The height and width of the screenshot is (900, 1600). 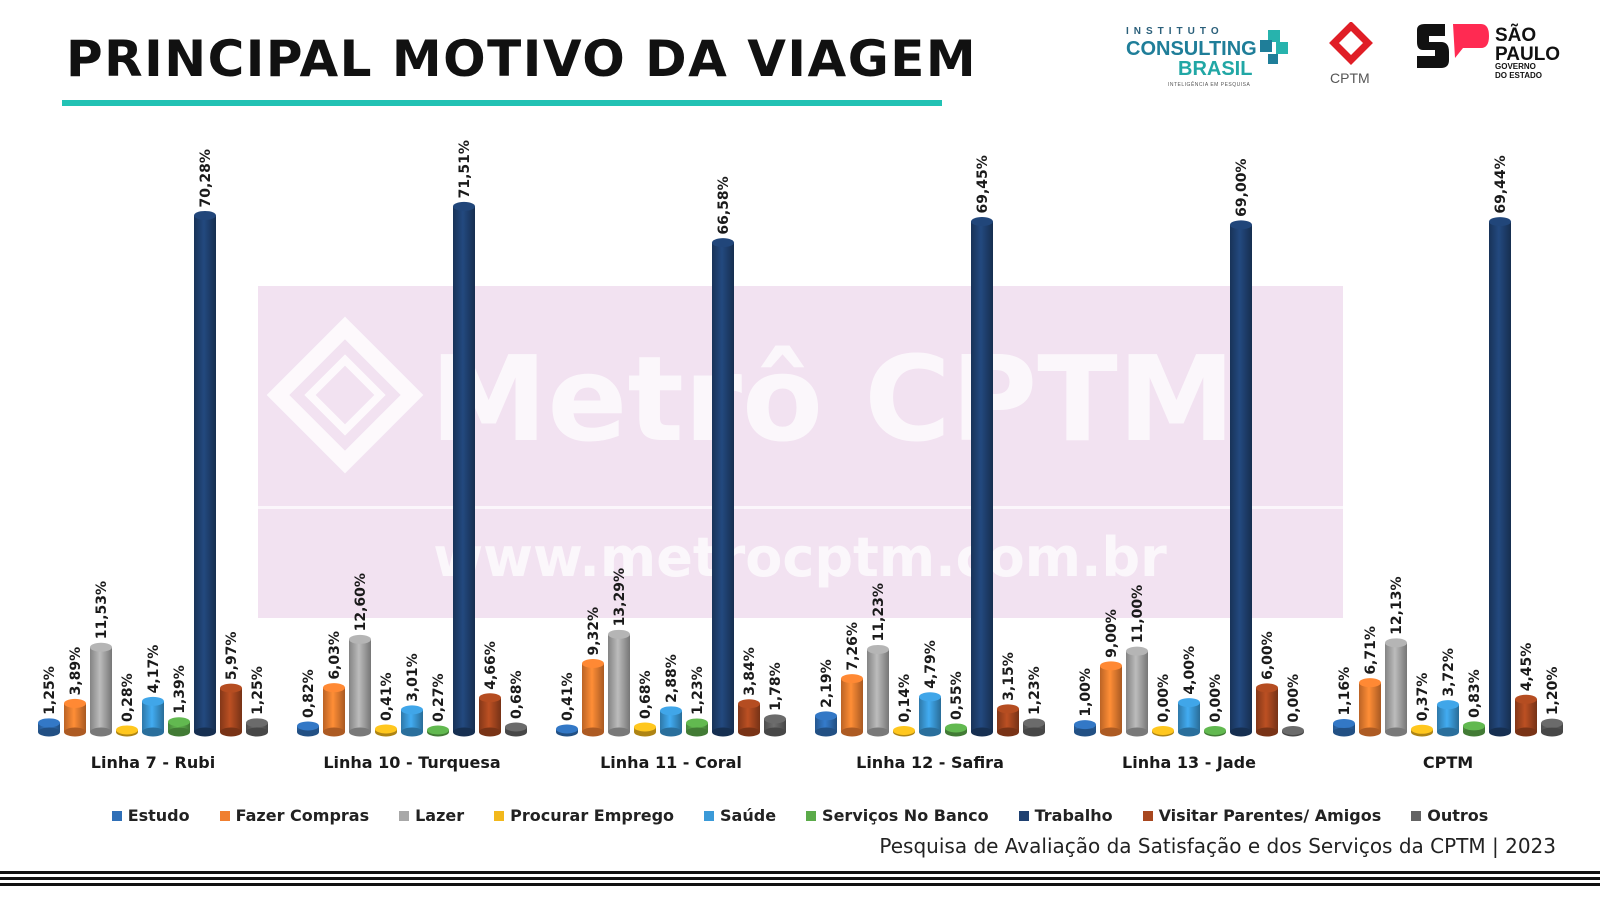 I want to click on category-label: Linha 13 - Jade, so click(x=1189, y=762).